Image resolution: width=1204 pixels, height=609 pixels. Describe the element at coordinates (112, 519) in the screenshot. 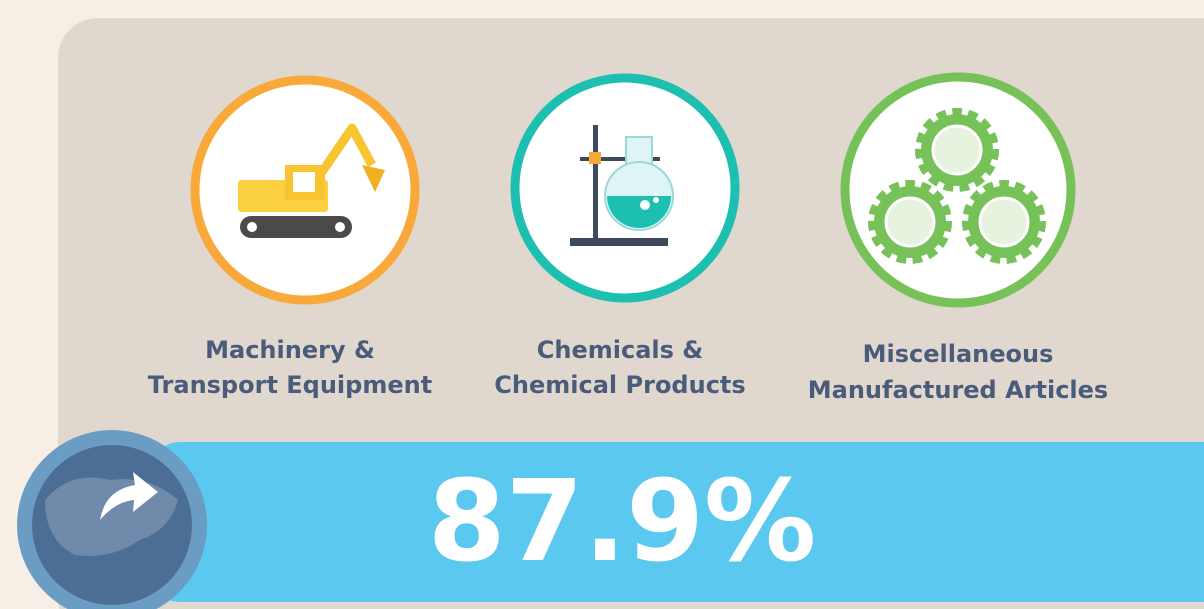

I see `map-badge` at that location.